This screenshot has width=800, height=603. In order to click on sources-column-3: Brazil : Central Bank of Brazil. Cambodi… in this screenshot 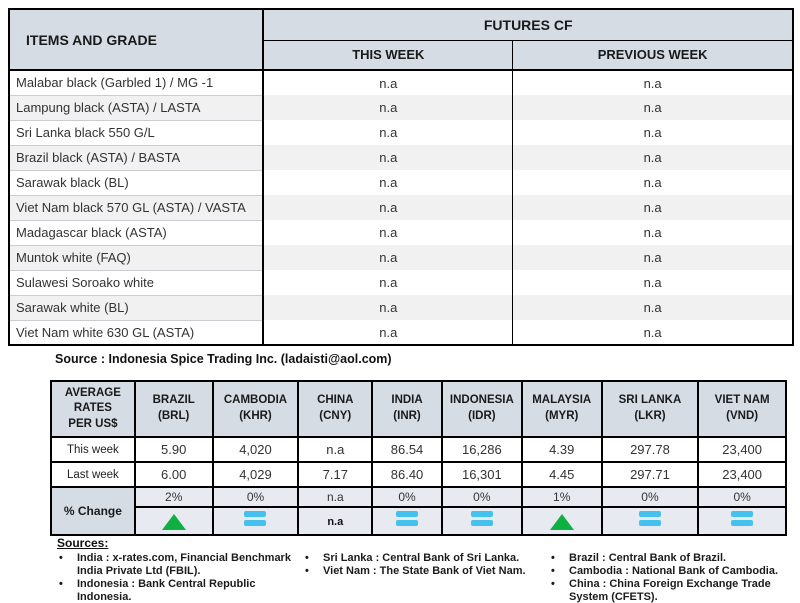, I will do `click(669, 577)`.